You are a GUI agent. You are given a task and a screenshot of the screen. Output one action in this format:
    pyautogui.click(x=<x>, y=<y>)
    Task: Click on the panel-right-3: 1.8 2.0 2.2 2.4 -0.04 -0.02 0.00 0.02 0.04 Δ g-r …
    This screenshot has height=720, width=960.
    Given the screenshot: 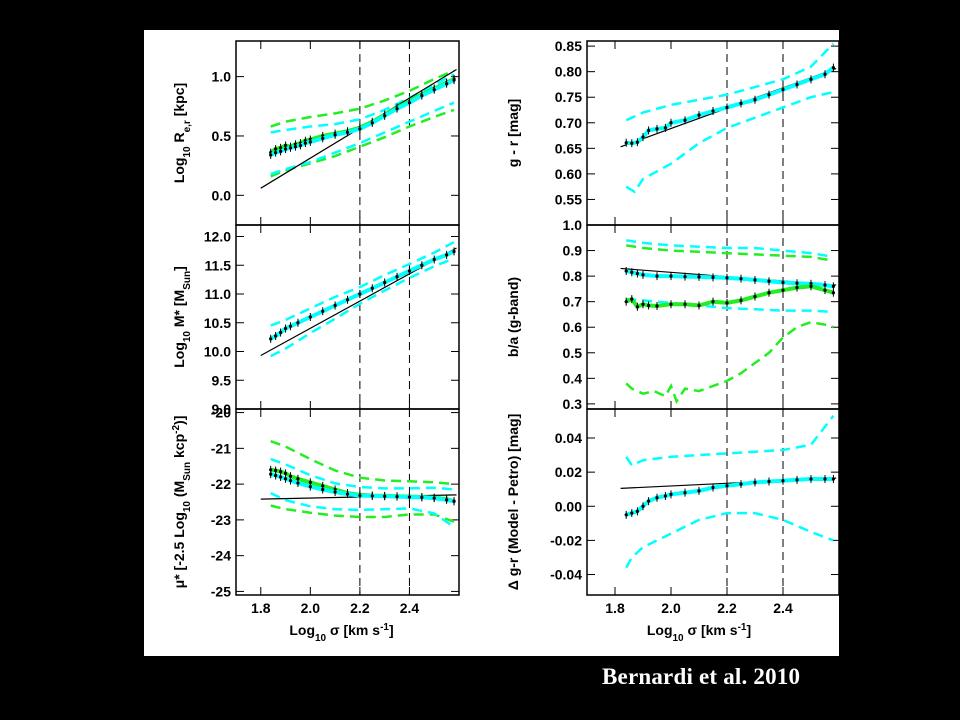 What is the action you would take?
    pyautogui.click(x=672, y=526)
    